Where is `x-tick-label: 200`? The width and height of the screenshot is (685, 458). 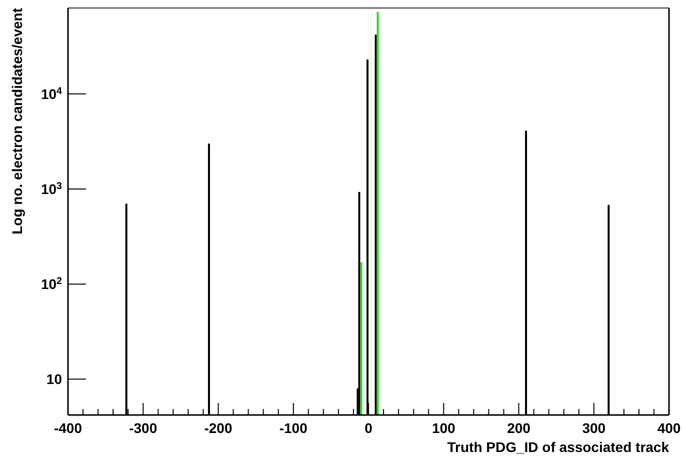 x-tick-label: 200 is located at coordinates (519, 428).